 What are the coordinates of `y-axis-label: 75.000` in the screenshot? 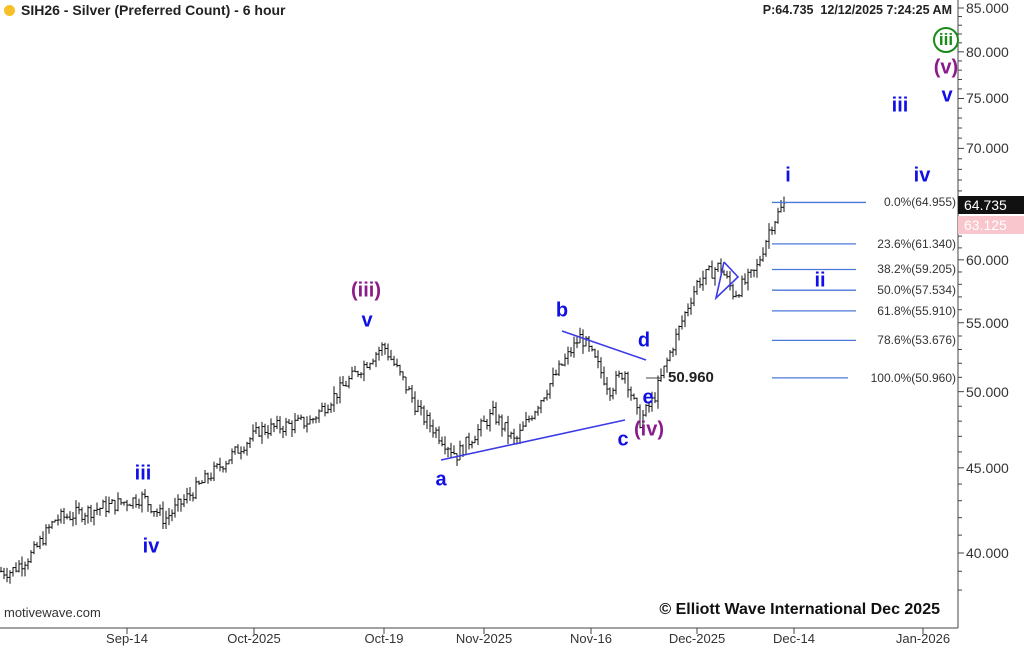 It's located at (987, 98).